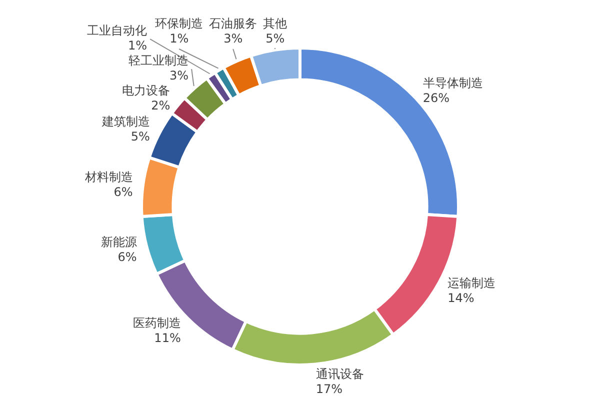 Image resolution: width=600 pixels, height=408 pixels. Describe the element at coordinates (156, 323) in the screenshot. I see `slice-label: 医药制造` at that location.